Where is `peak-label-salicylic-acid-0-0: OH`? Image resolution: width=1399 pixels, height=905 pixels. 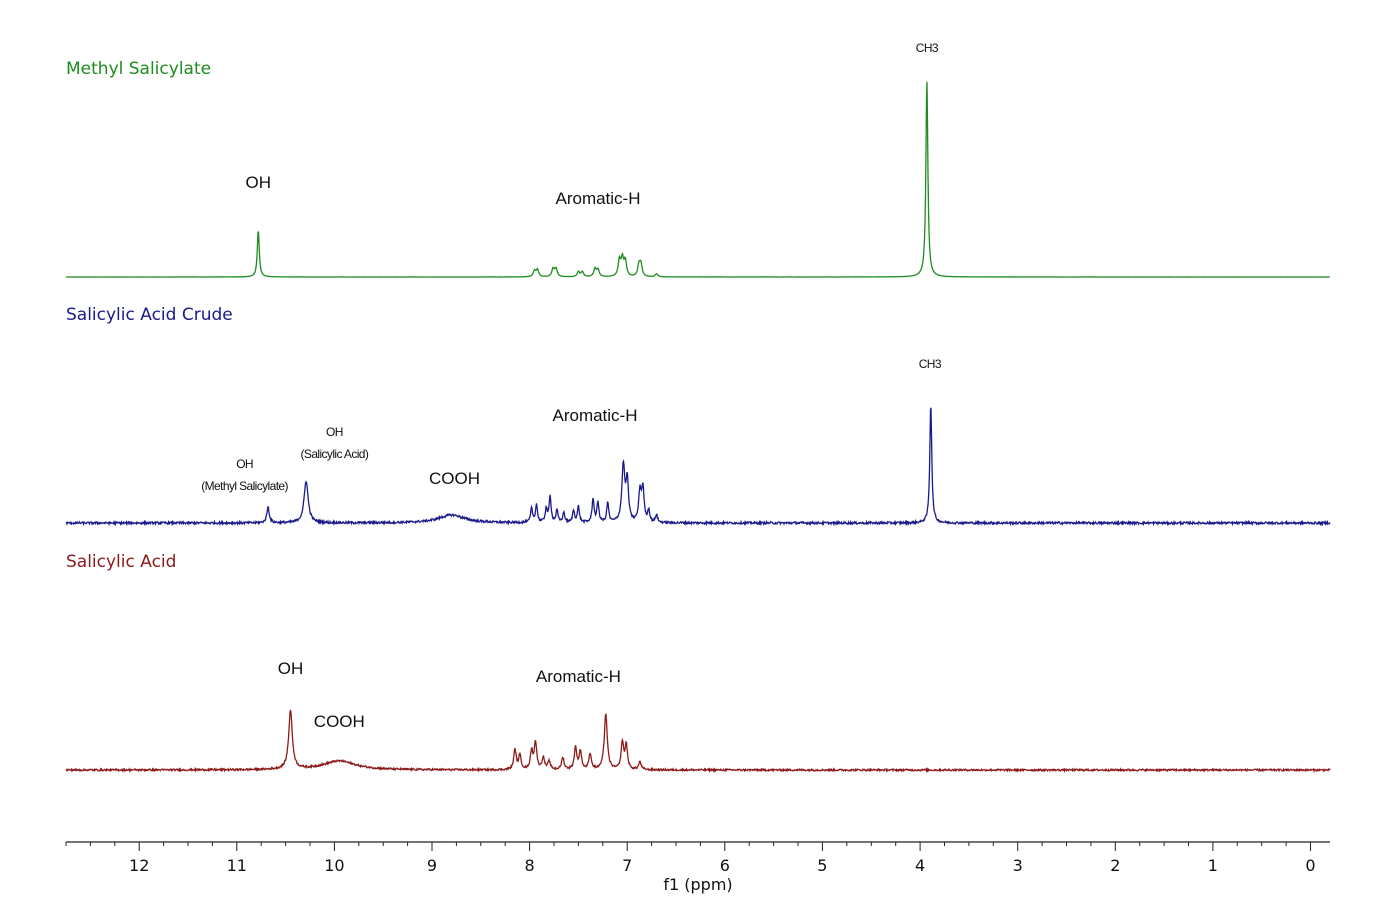
peak-label-salicylic-acid-0-0: OH is located at coordinates (291, 668).